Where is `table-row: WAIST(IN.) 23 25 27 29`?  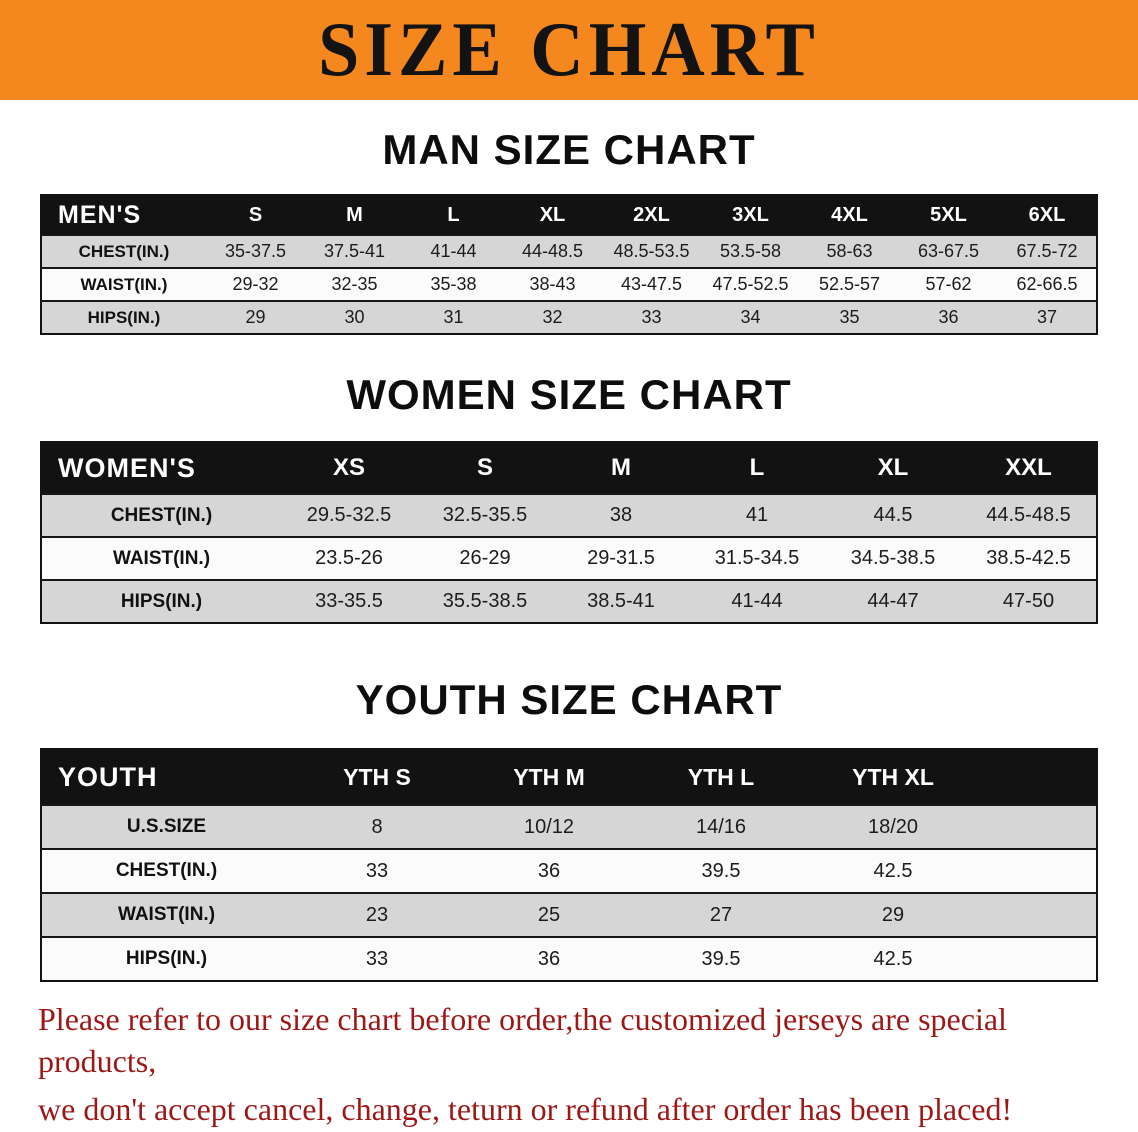 table-row: WAIST(IN.) 23 25 27 29 is located at coordinates (569, 915).